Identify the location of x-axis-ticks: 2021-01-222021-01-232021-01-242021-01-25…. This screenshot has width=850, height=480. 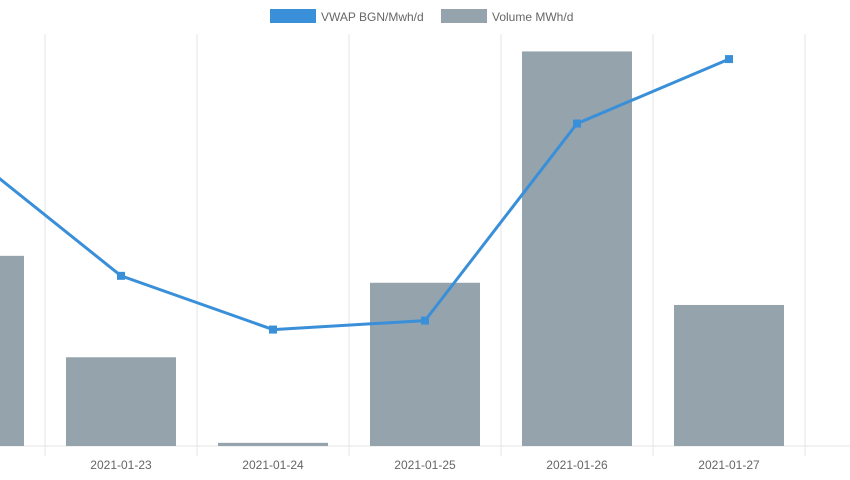
(380, 465).